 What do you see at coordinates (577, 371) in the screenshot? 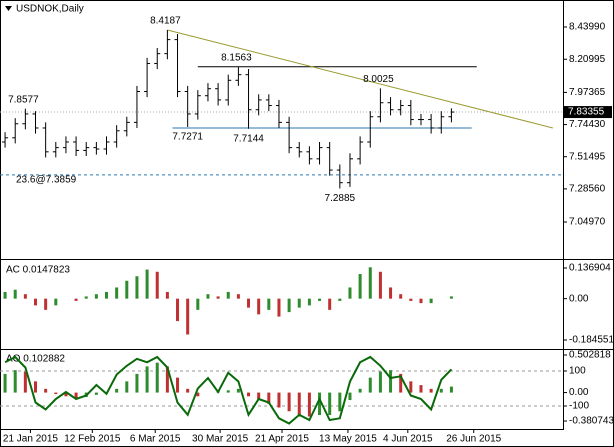
I see `y-tick-label: 100` at bounding box center [577, 371].